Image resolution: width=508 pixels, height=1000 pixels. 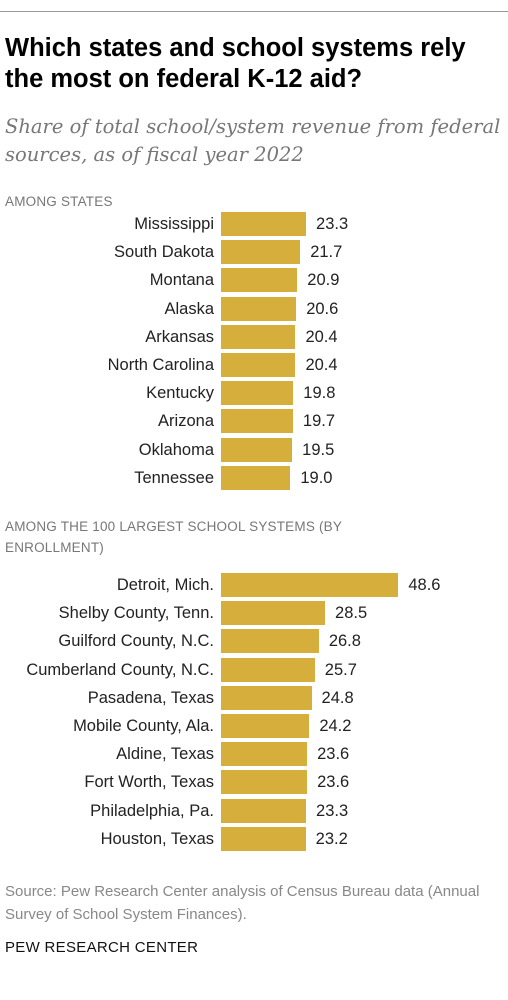 I want to click on category-label: Guilford County, N.C., so click(x=136, y=641).